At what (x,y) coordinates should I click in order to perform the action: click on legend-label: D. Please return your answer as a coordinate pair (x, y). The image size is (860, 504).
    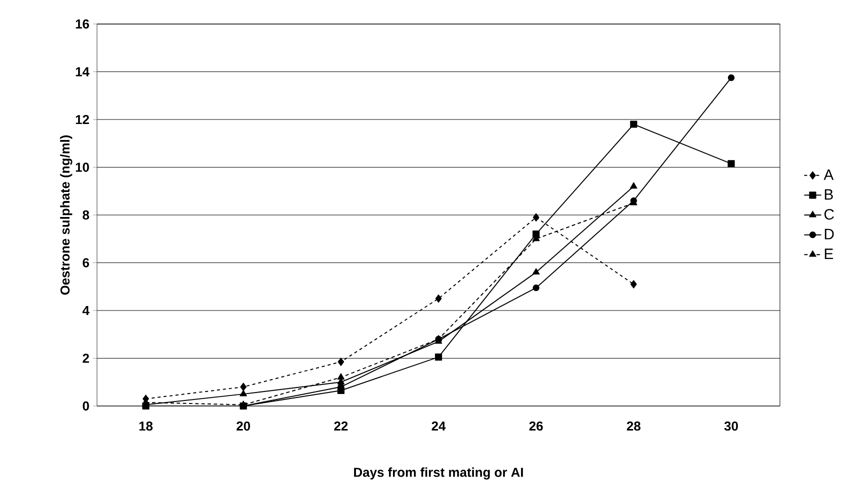
    Looking at the image, I should click on (829, 234).